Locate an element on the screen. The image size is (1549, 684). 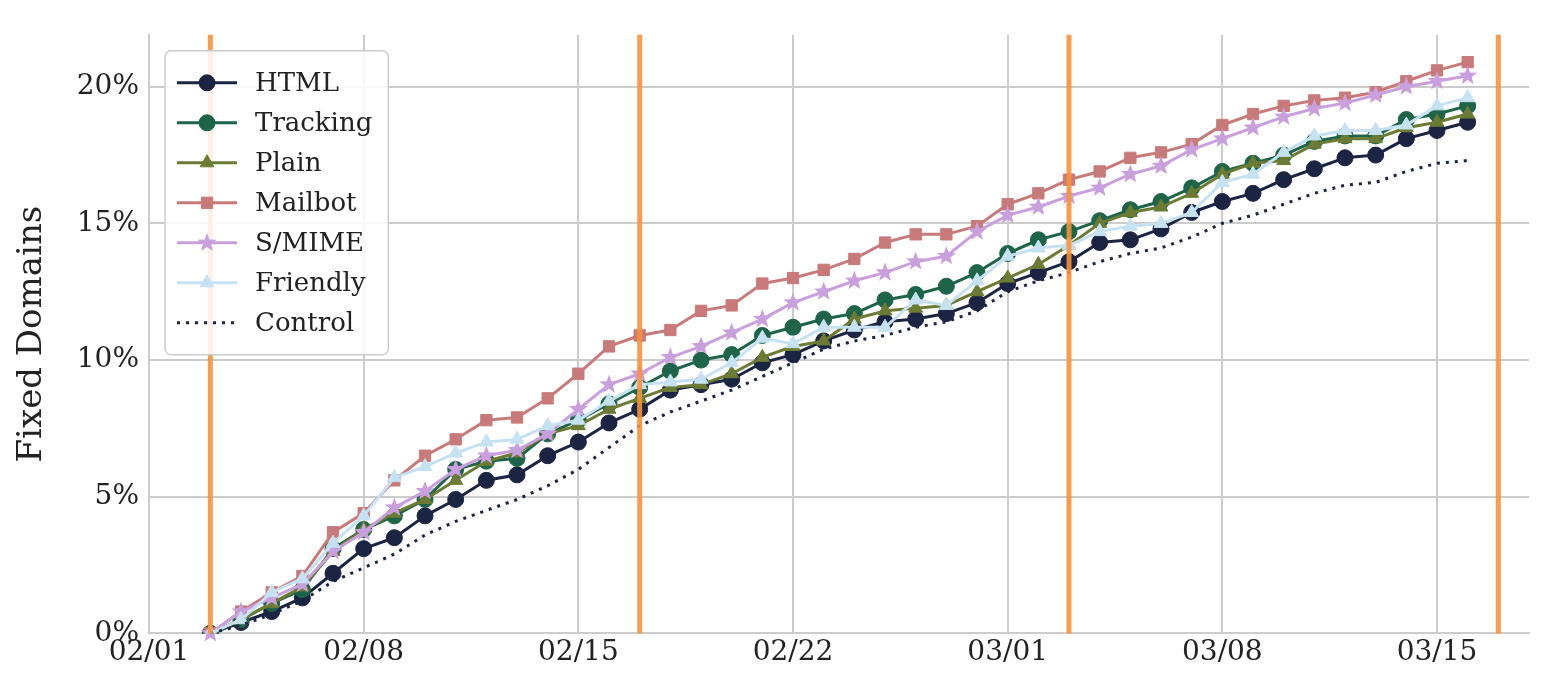
legend-label: Plain is located at coordinates (288, 161).